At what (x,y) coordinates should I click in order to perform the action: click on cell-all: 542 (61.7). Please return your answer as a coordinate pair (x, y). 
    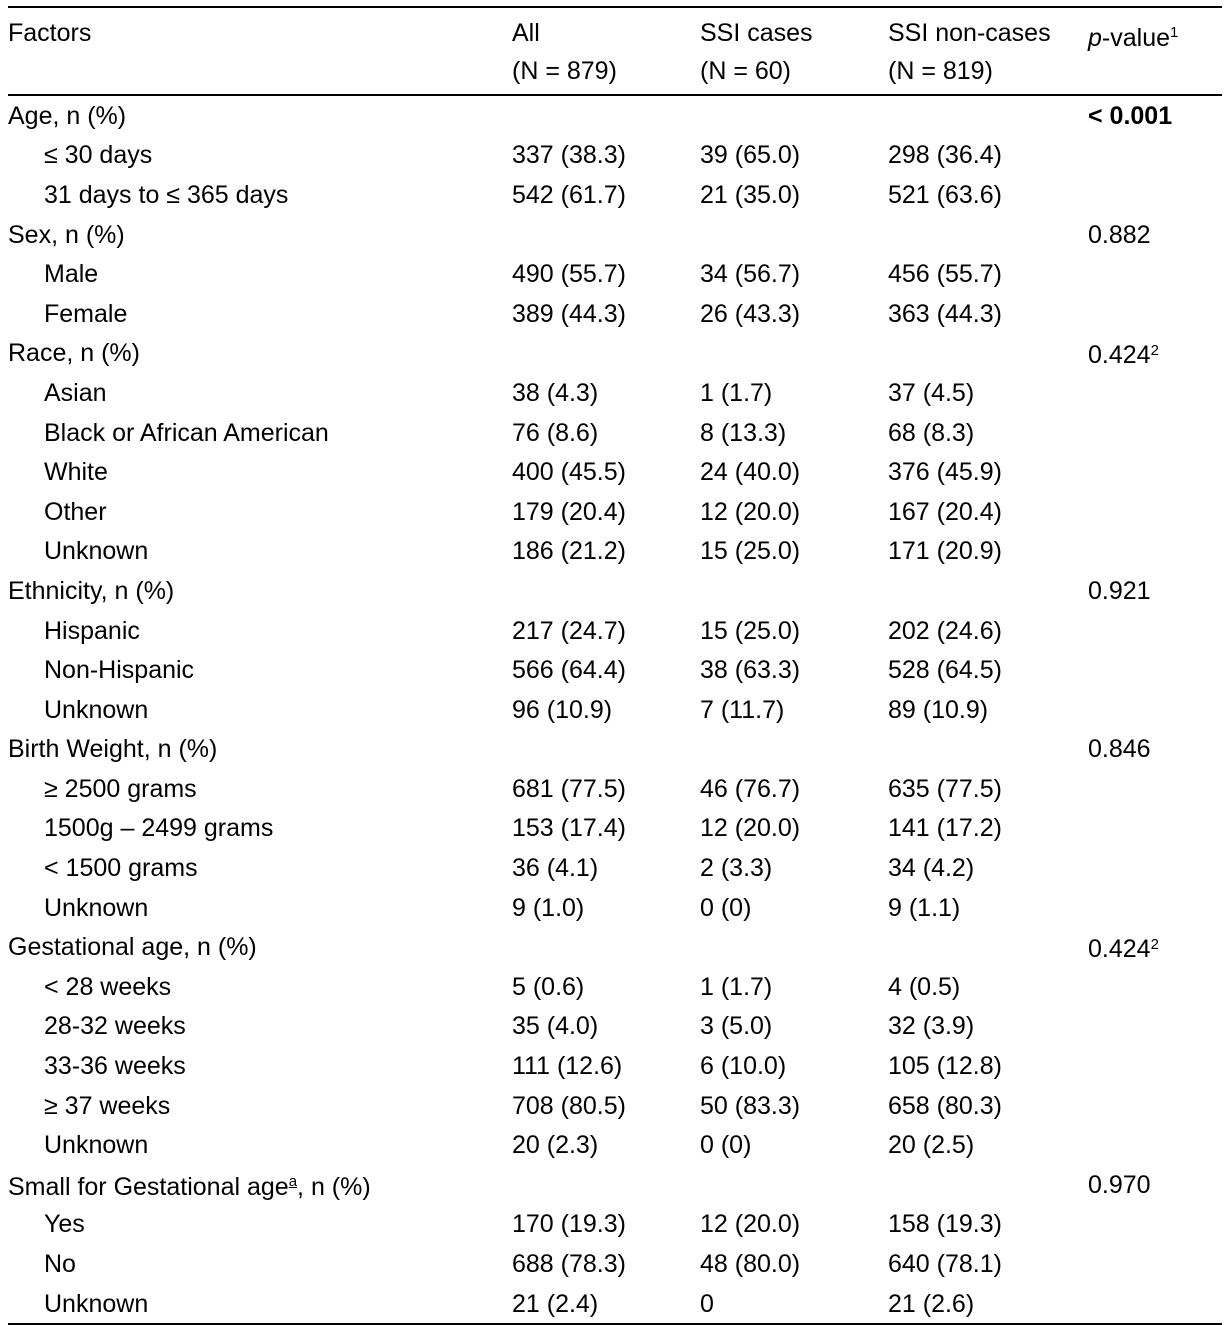
    Looking at the image, I should click on (569, 194).